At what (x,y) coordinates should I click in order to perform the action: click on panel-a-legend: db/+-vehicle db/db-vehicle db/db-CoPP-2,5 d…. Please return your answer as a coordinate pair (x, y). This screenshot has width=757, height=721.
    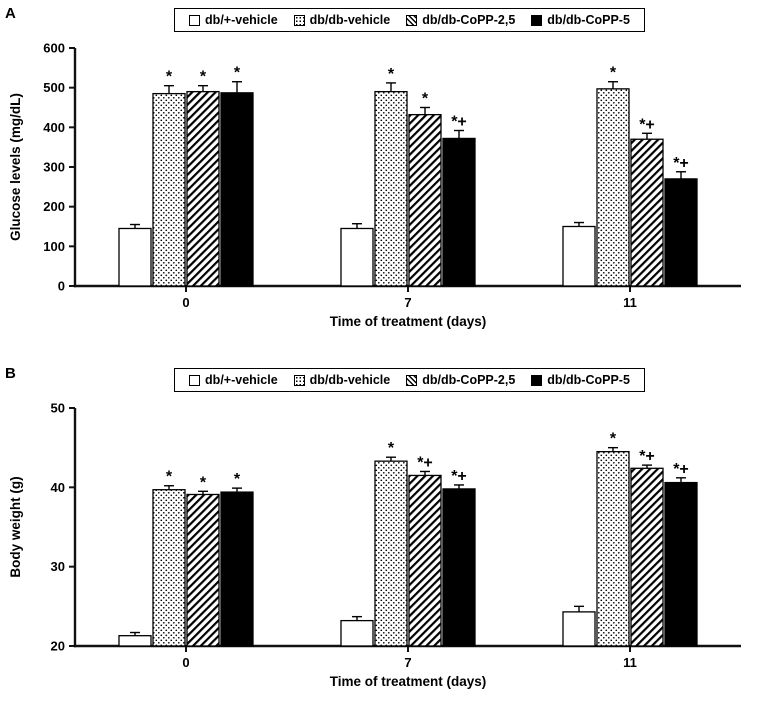
    Looking at the image, I should click on (409, 20).